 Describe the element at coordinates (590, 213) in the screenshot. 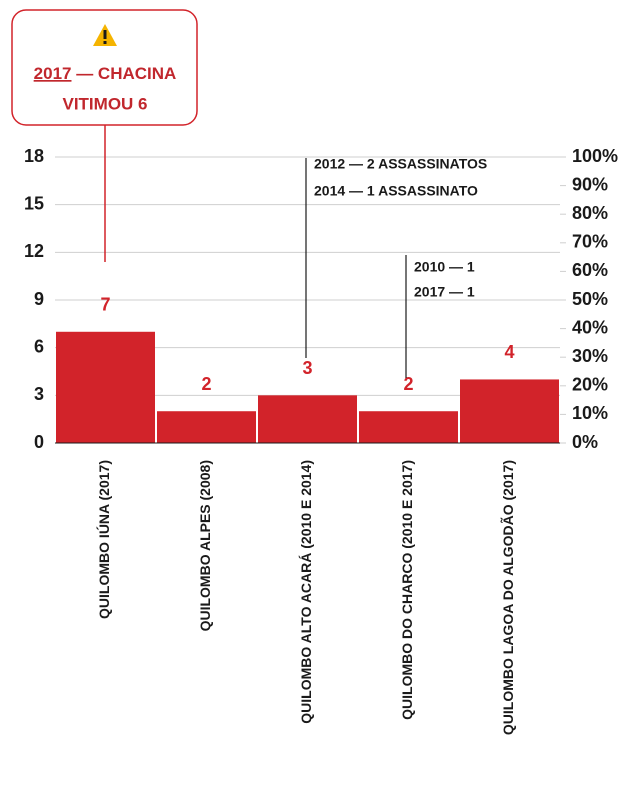

I see `y2-tick-label: 80%` at that location.